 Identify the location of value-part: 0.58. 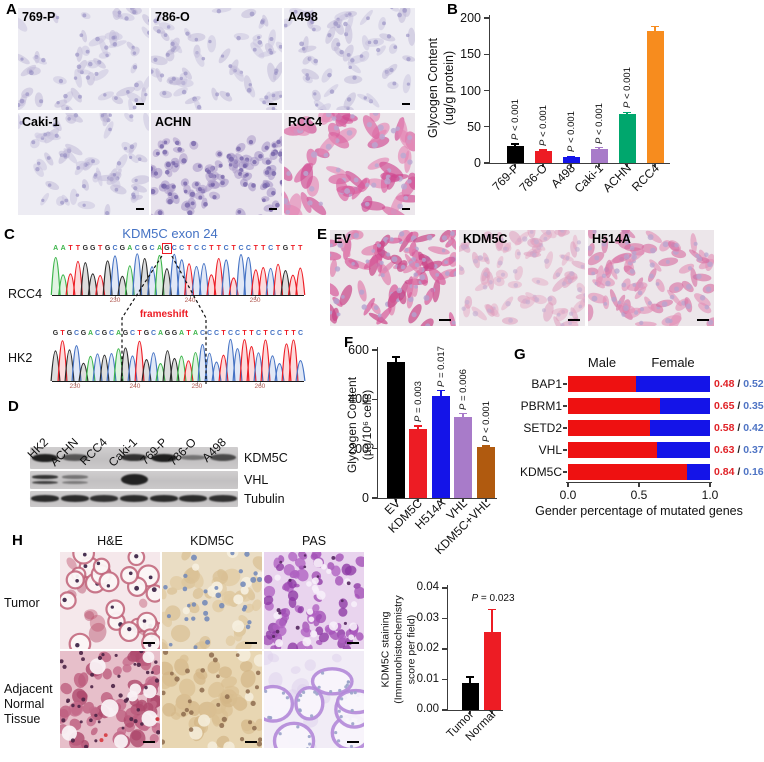
(724, 428).